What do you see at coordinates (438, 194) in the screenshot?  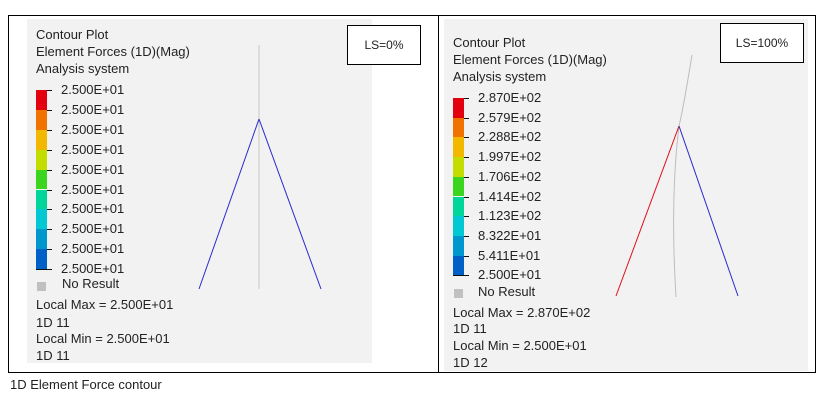 I see `panel-divider` at bounding box center [438, 194].